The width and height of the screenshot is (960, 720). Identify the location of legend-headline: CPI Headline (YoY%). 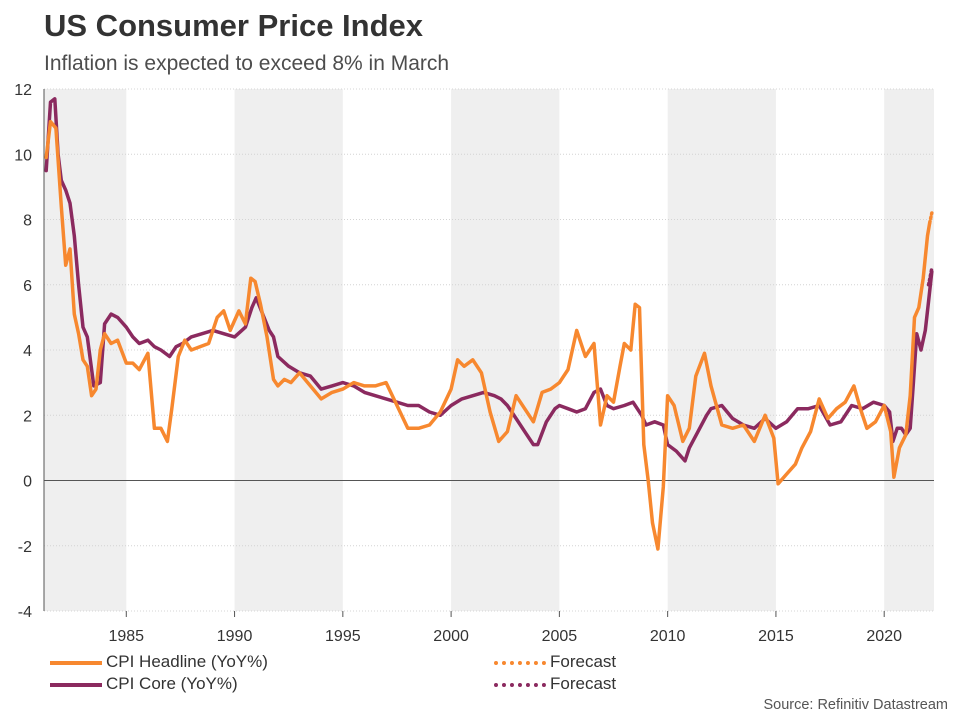
(159, 662).